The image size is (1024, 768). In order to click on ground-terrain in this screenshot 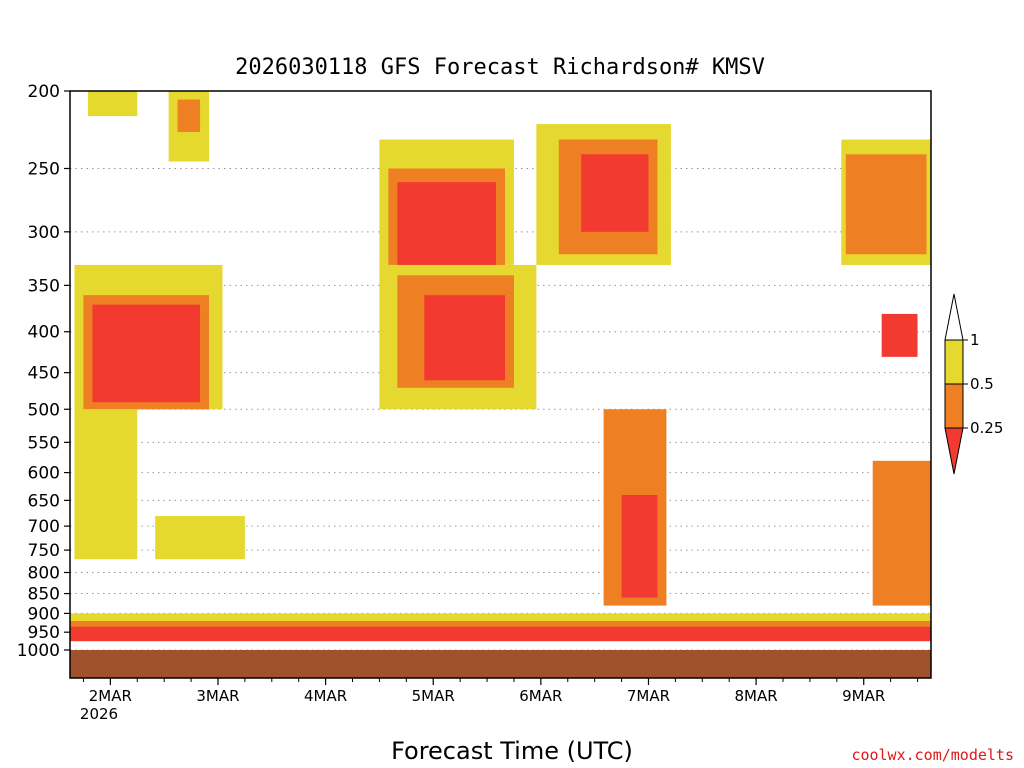, I will do `click(500, 664)`.